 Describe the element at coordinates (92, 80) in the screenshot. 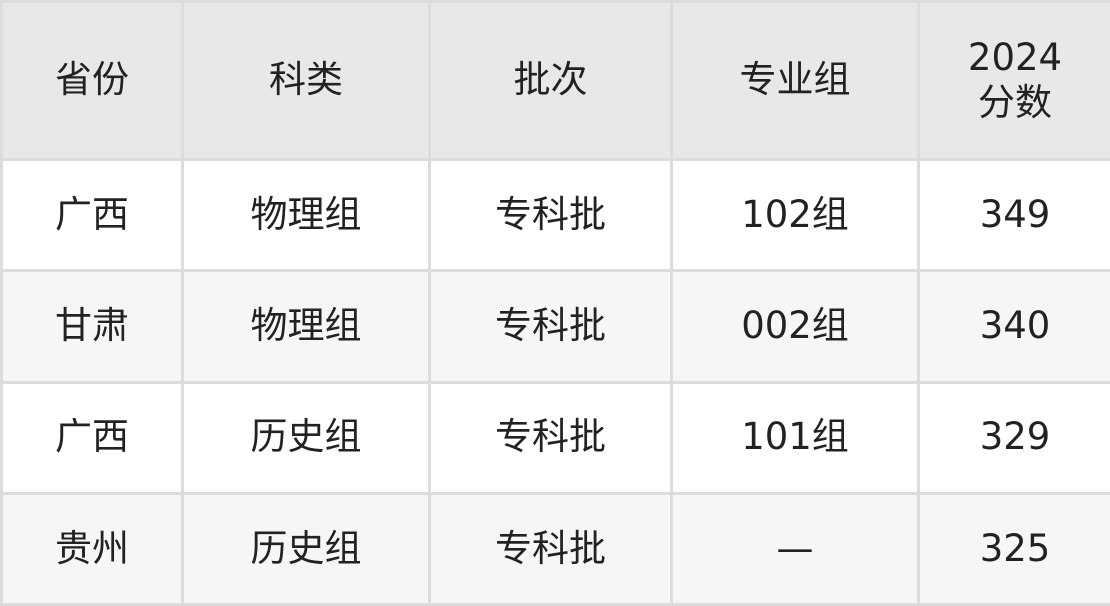

I see `header-province: 省份` at that location.